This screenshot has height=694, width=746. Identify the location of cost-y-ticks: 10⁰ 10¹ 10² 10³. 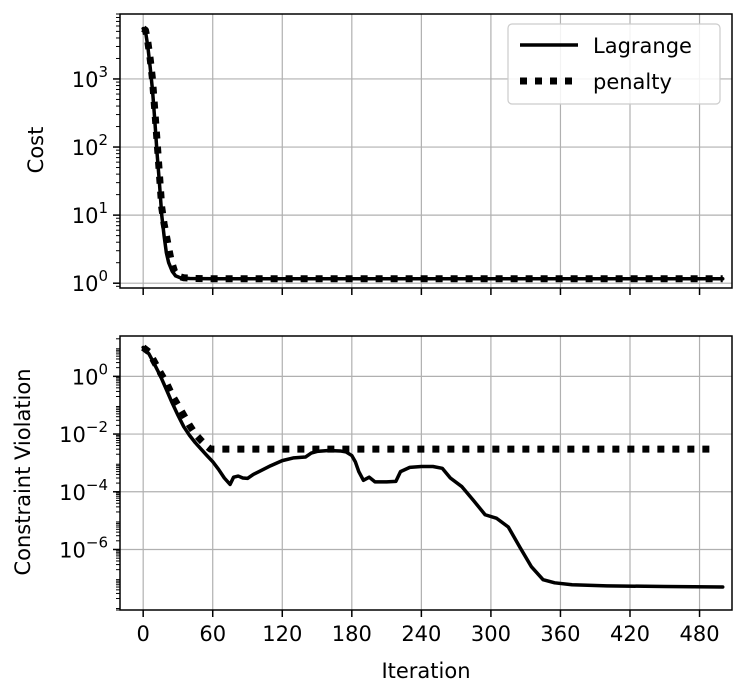
(96, 154).